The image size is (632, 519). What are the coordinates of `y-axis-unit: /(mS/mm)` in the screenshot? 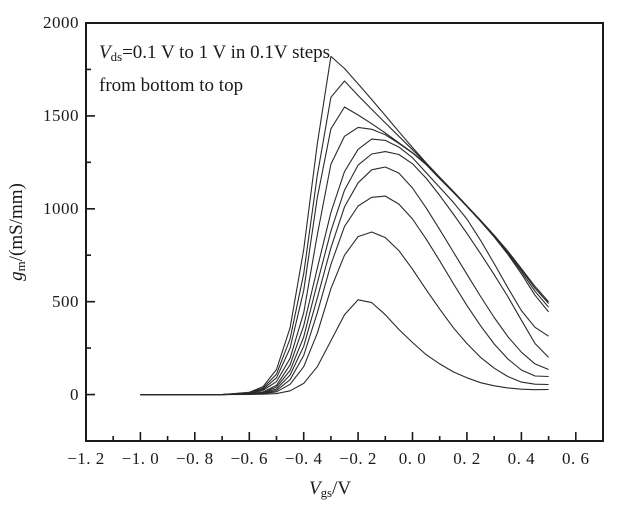 It's located at (16, 222).